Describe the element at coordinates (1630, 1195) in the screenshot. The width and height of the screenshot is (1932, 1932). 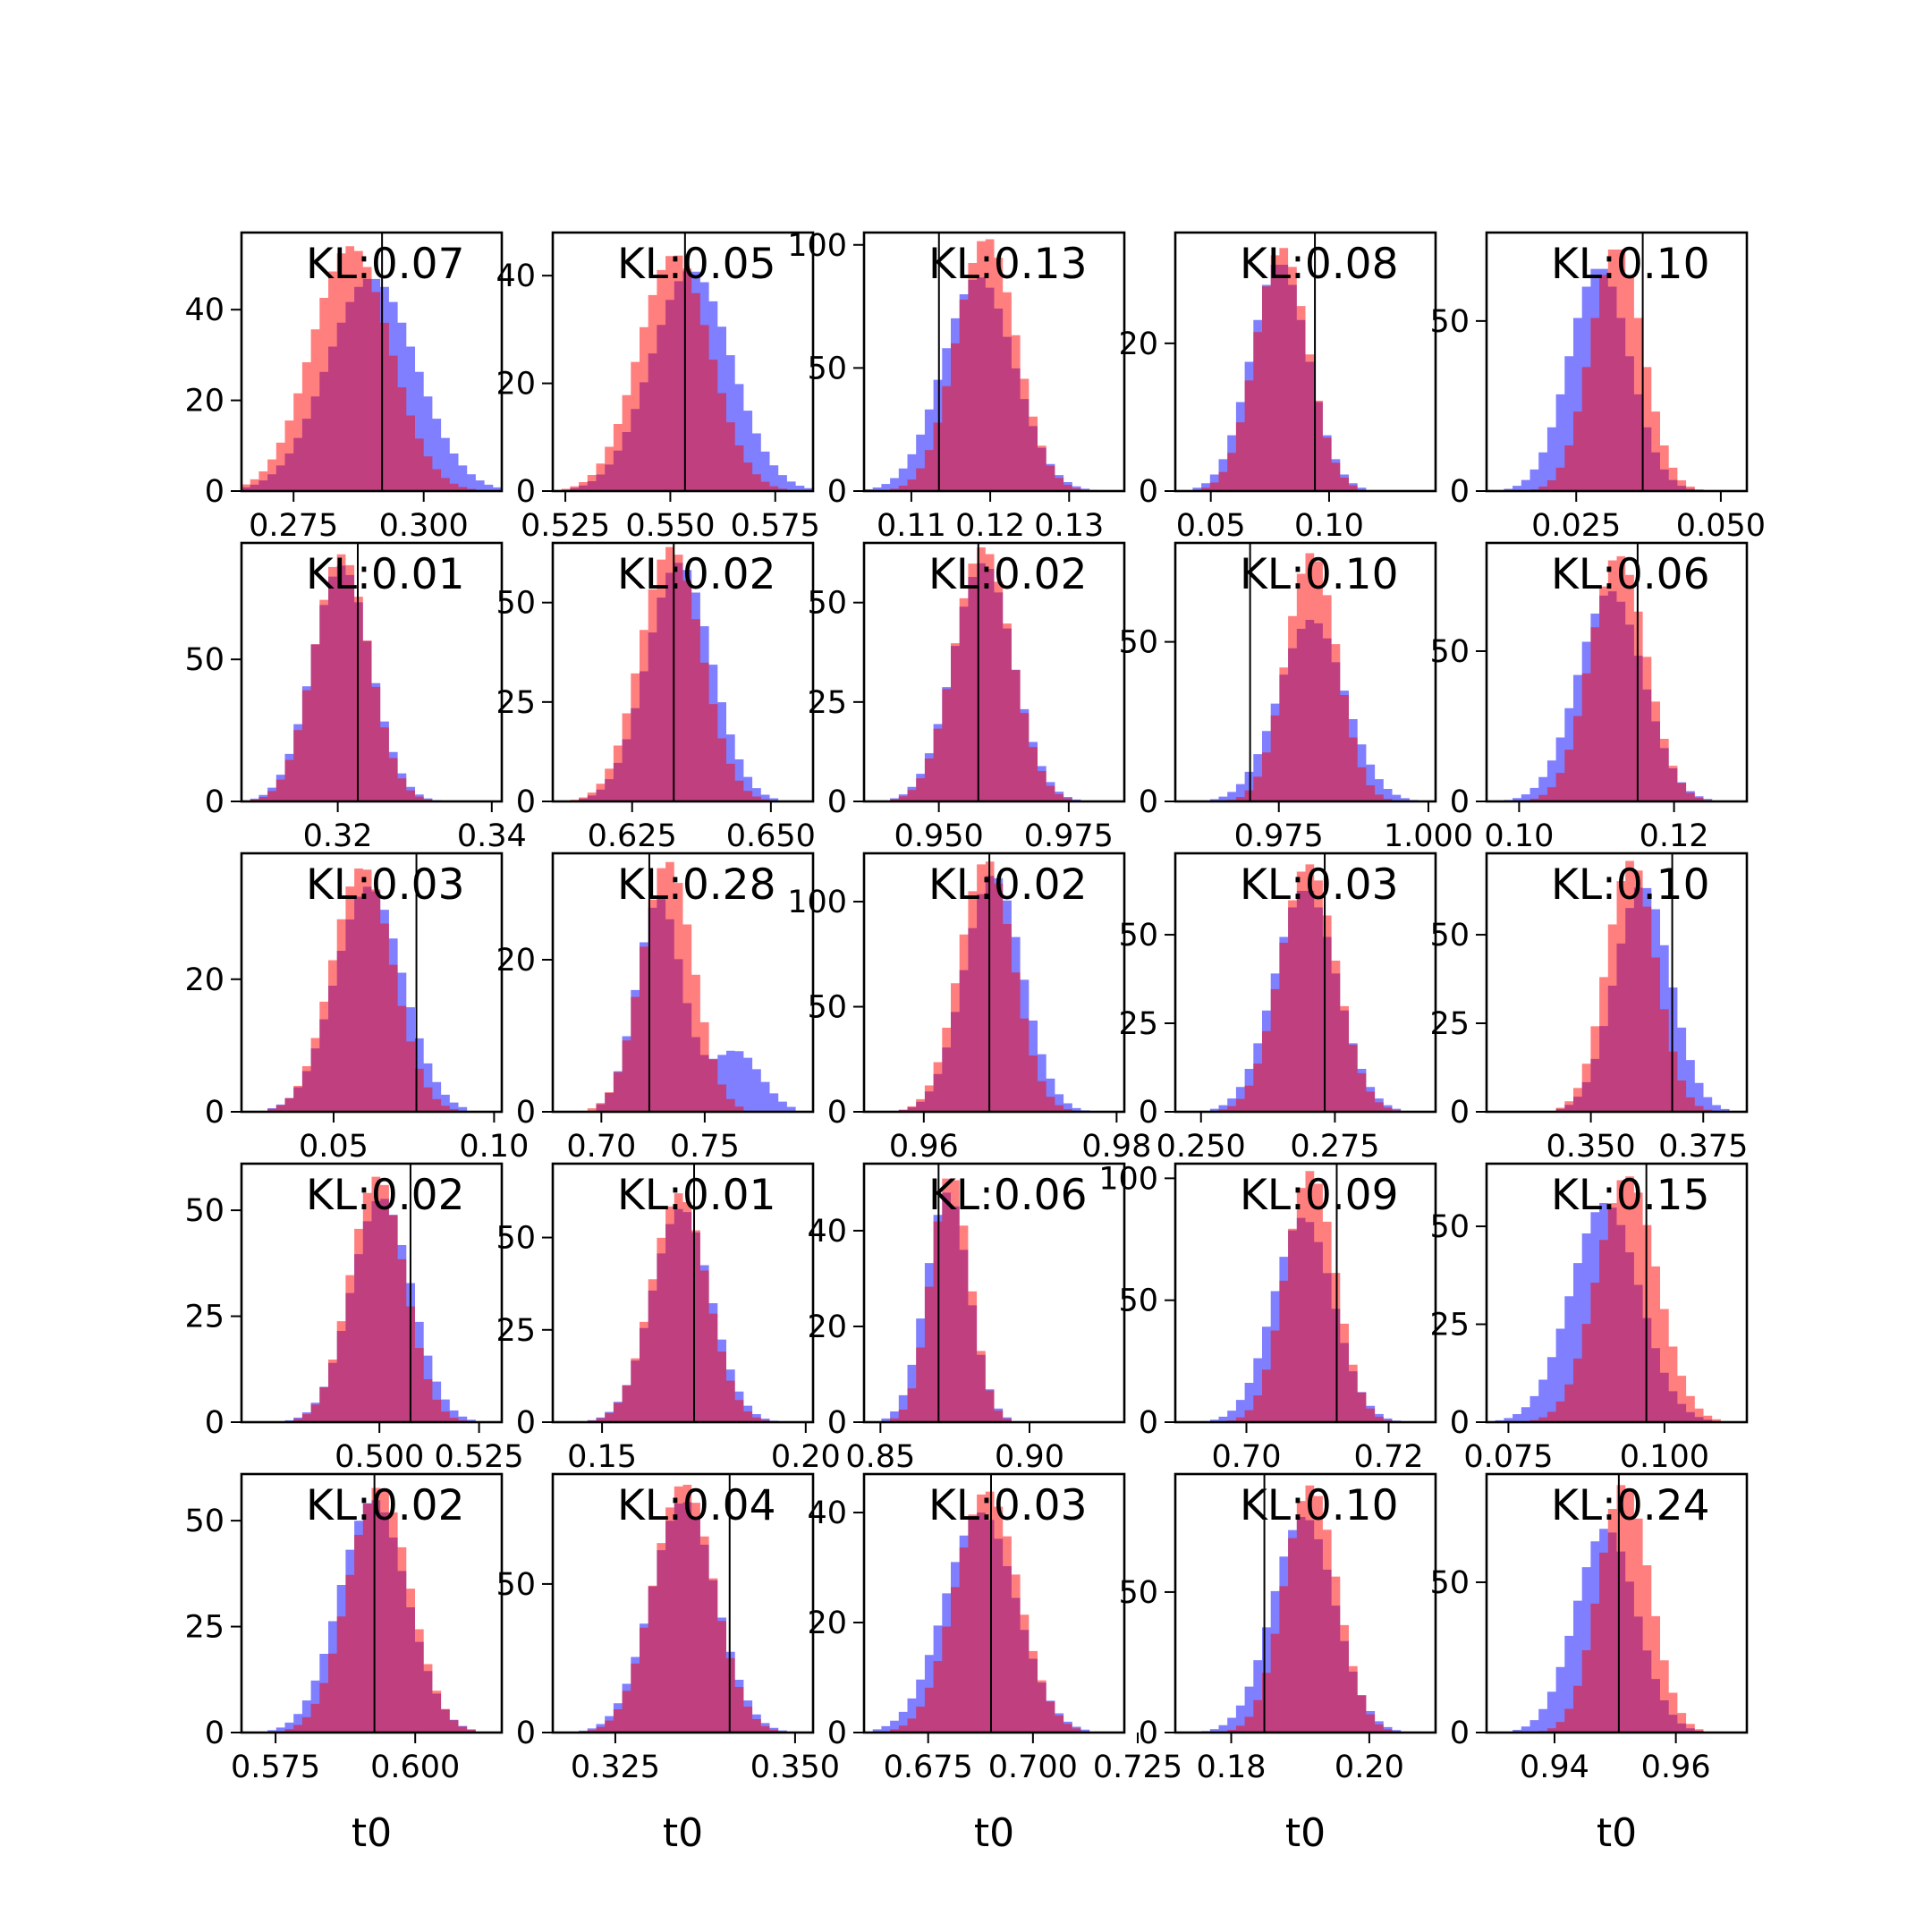
I see `kl-annotation: KL:0.15` at that location.